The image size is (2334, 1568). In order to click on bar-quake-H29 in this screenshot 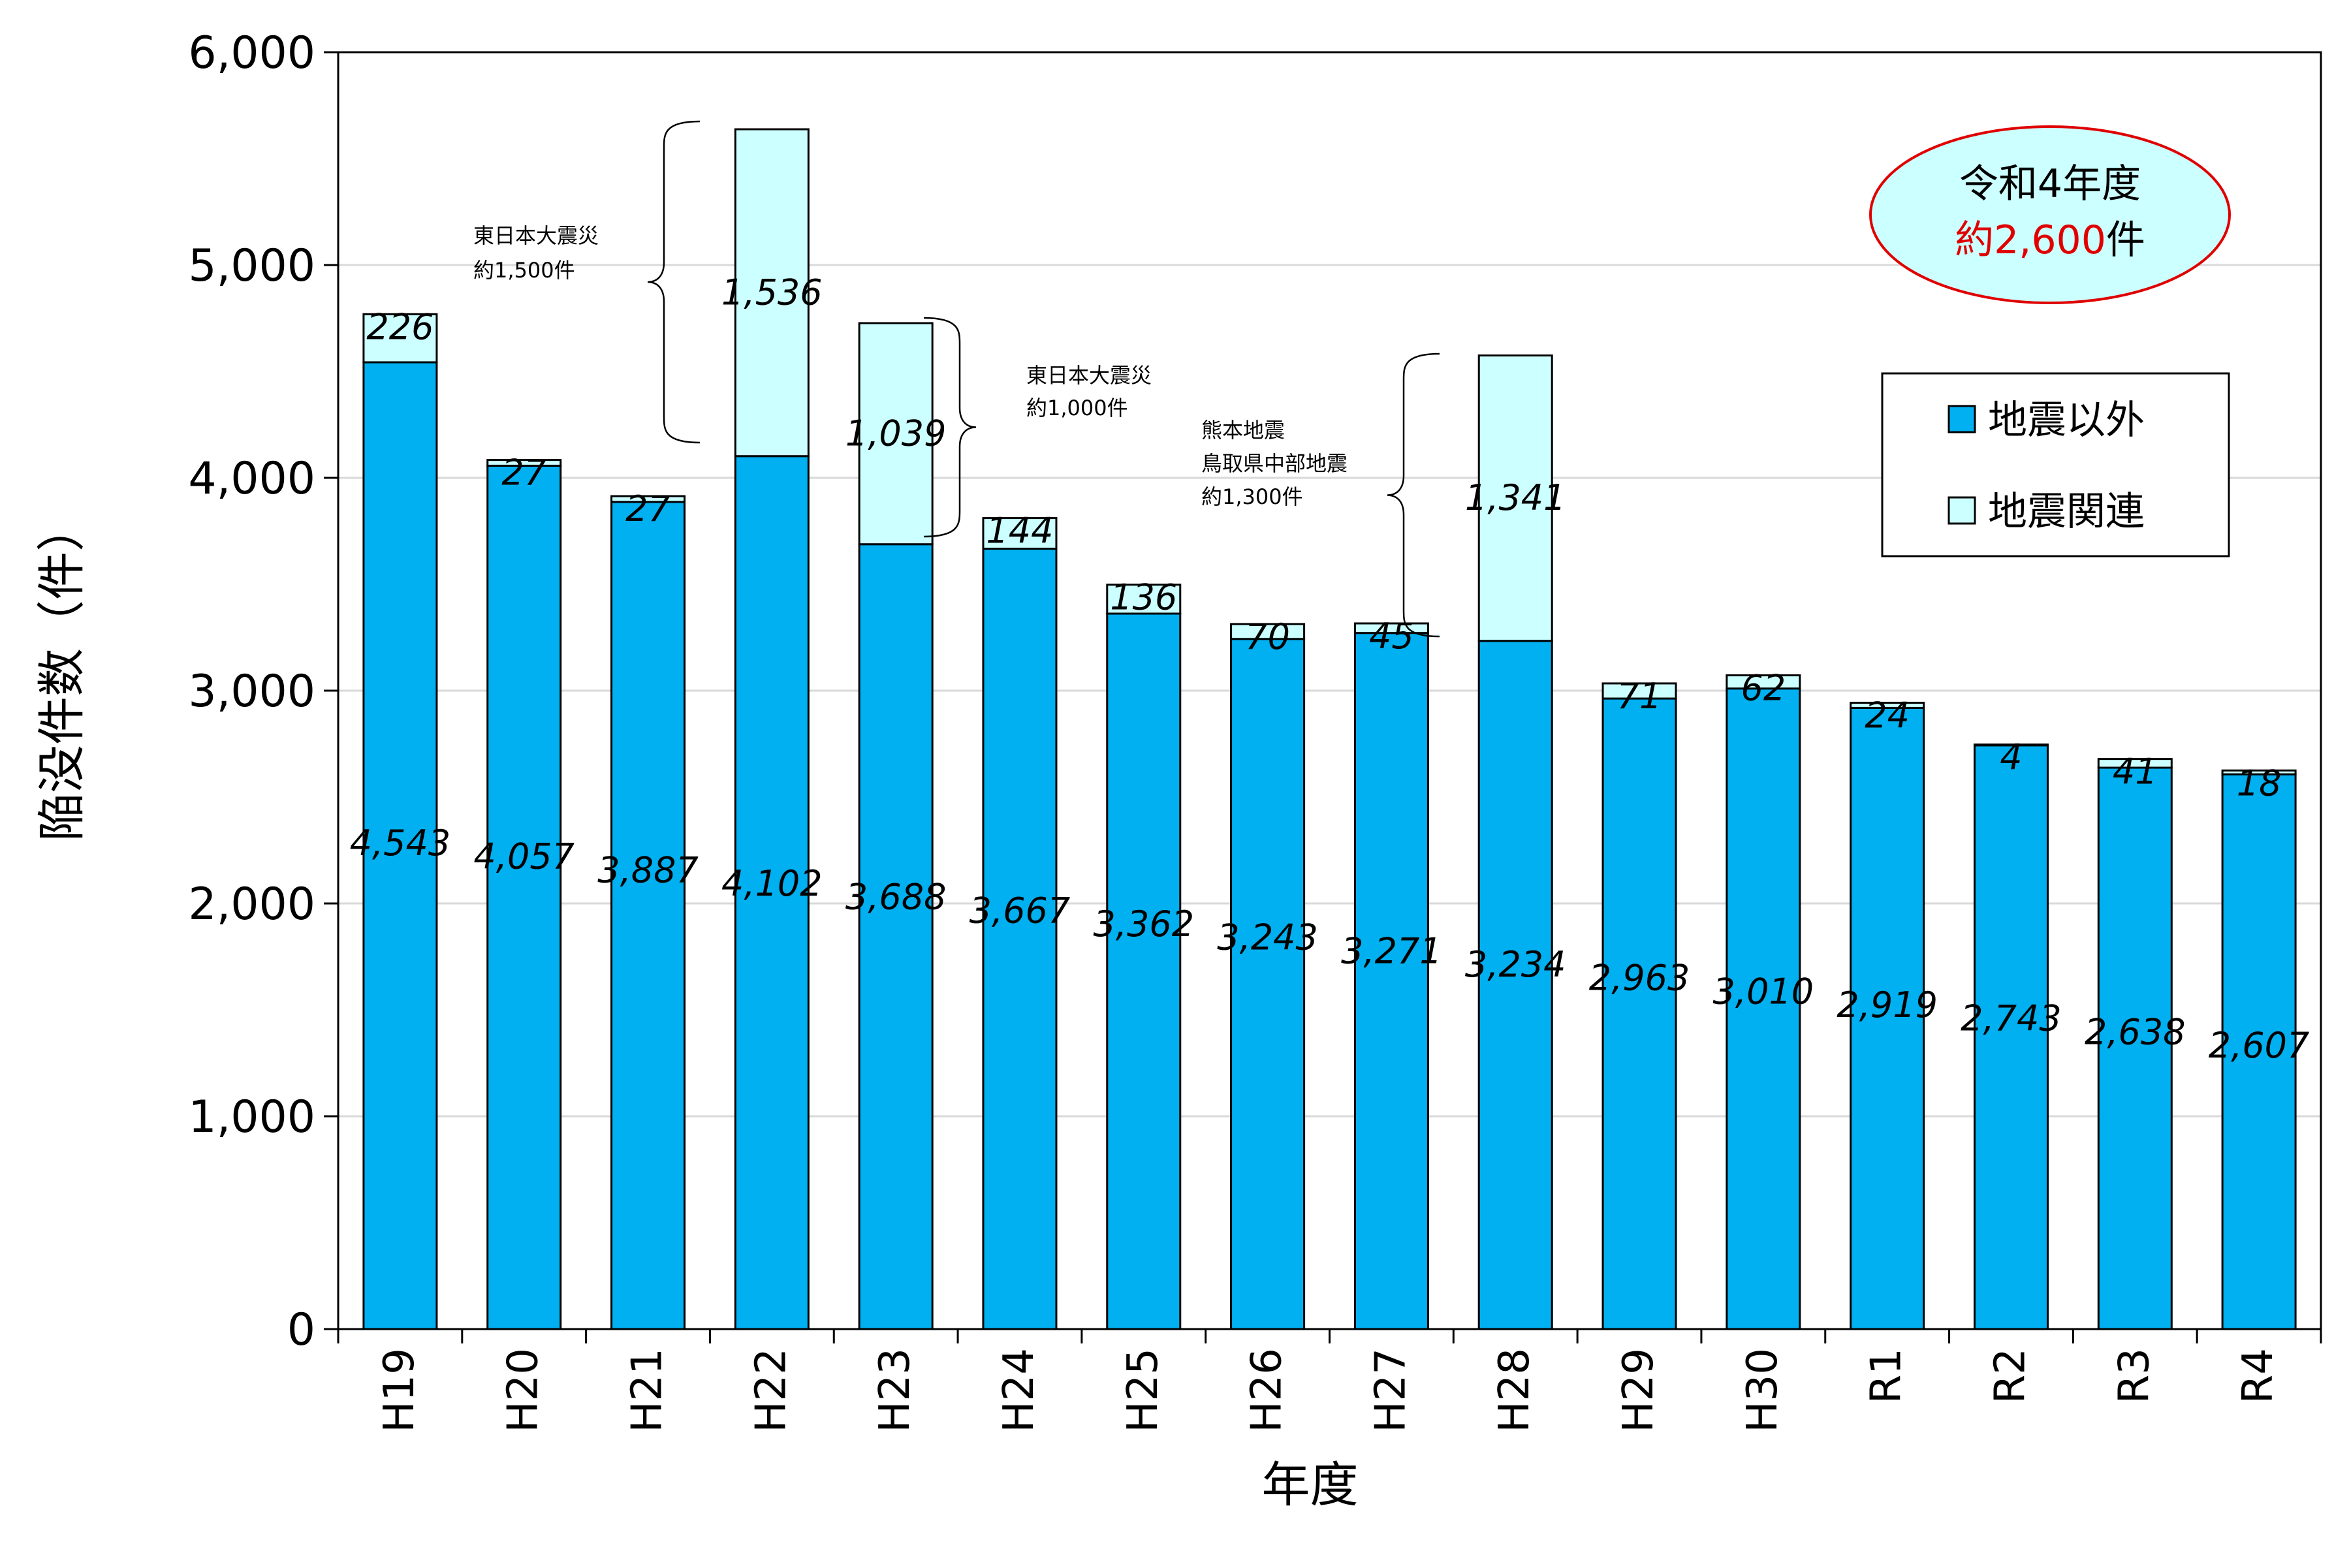, I will do `click(1639, 691)`.